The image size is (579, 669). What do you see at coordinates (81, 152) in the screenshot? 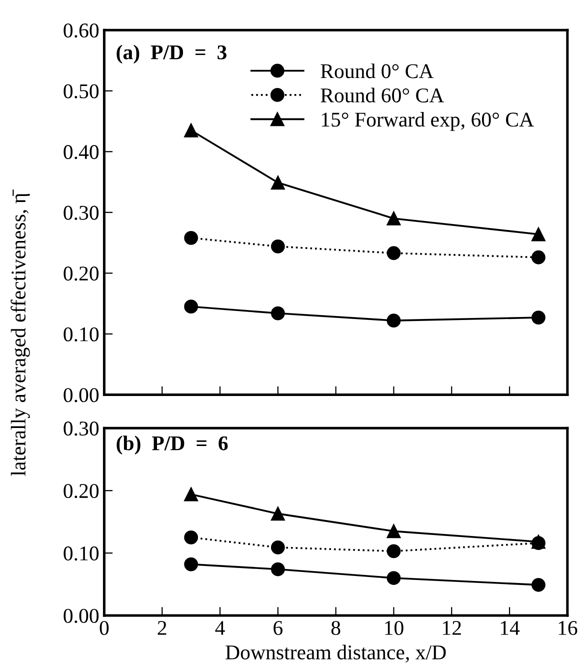
I see `y-tick-label: 0.40` at bounding box center [81, 152].